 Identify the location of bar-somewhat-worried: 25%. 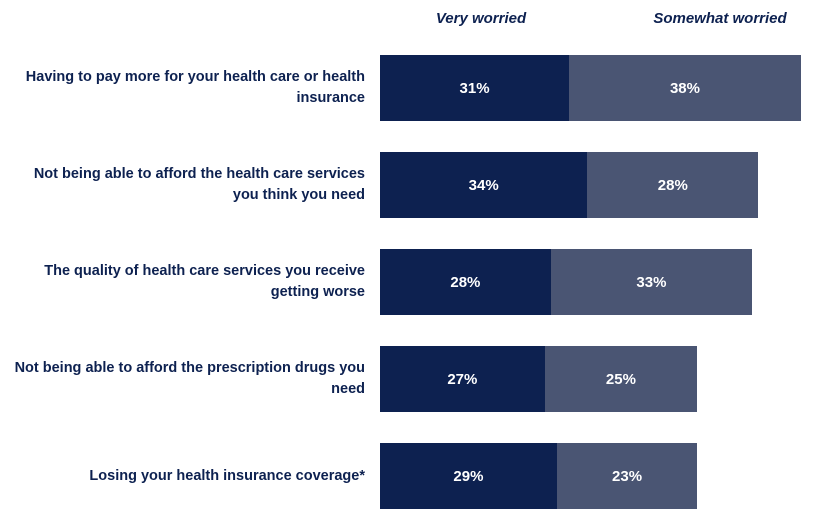
(621, 379).